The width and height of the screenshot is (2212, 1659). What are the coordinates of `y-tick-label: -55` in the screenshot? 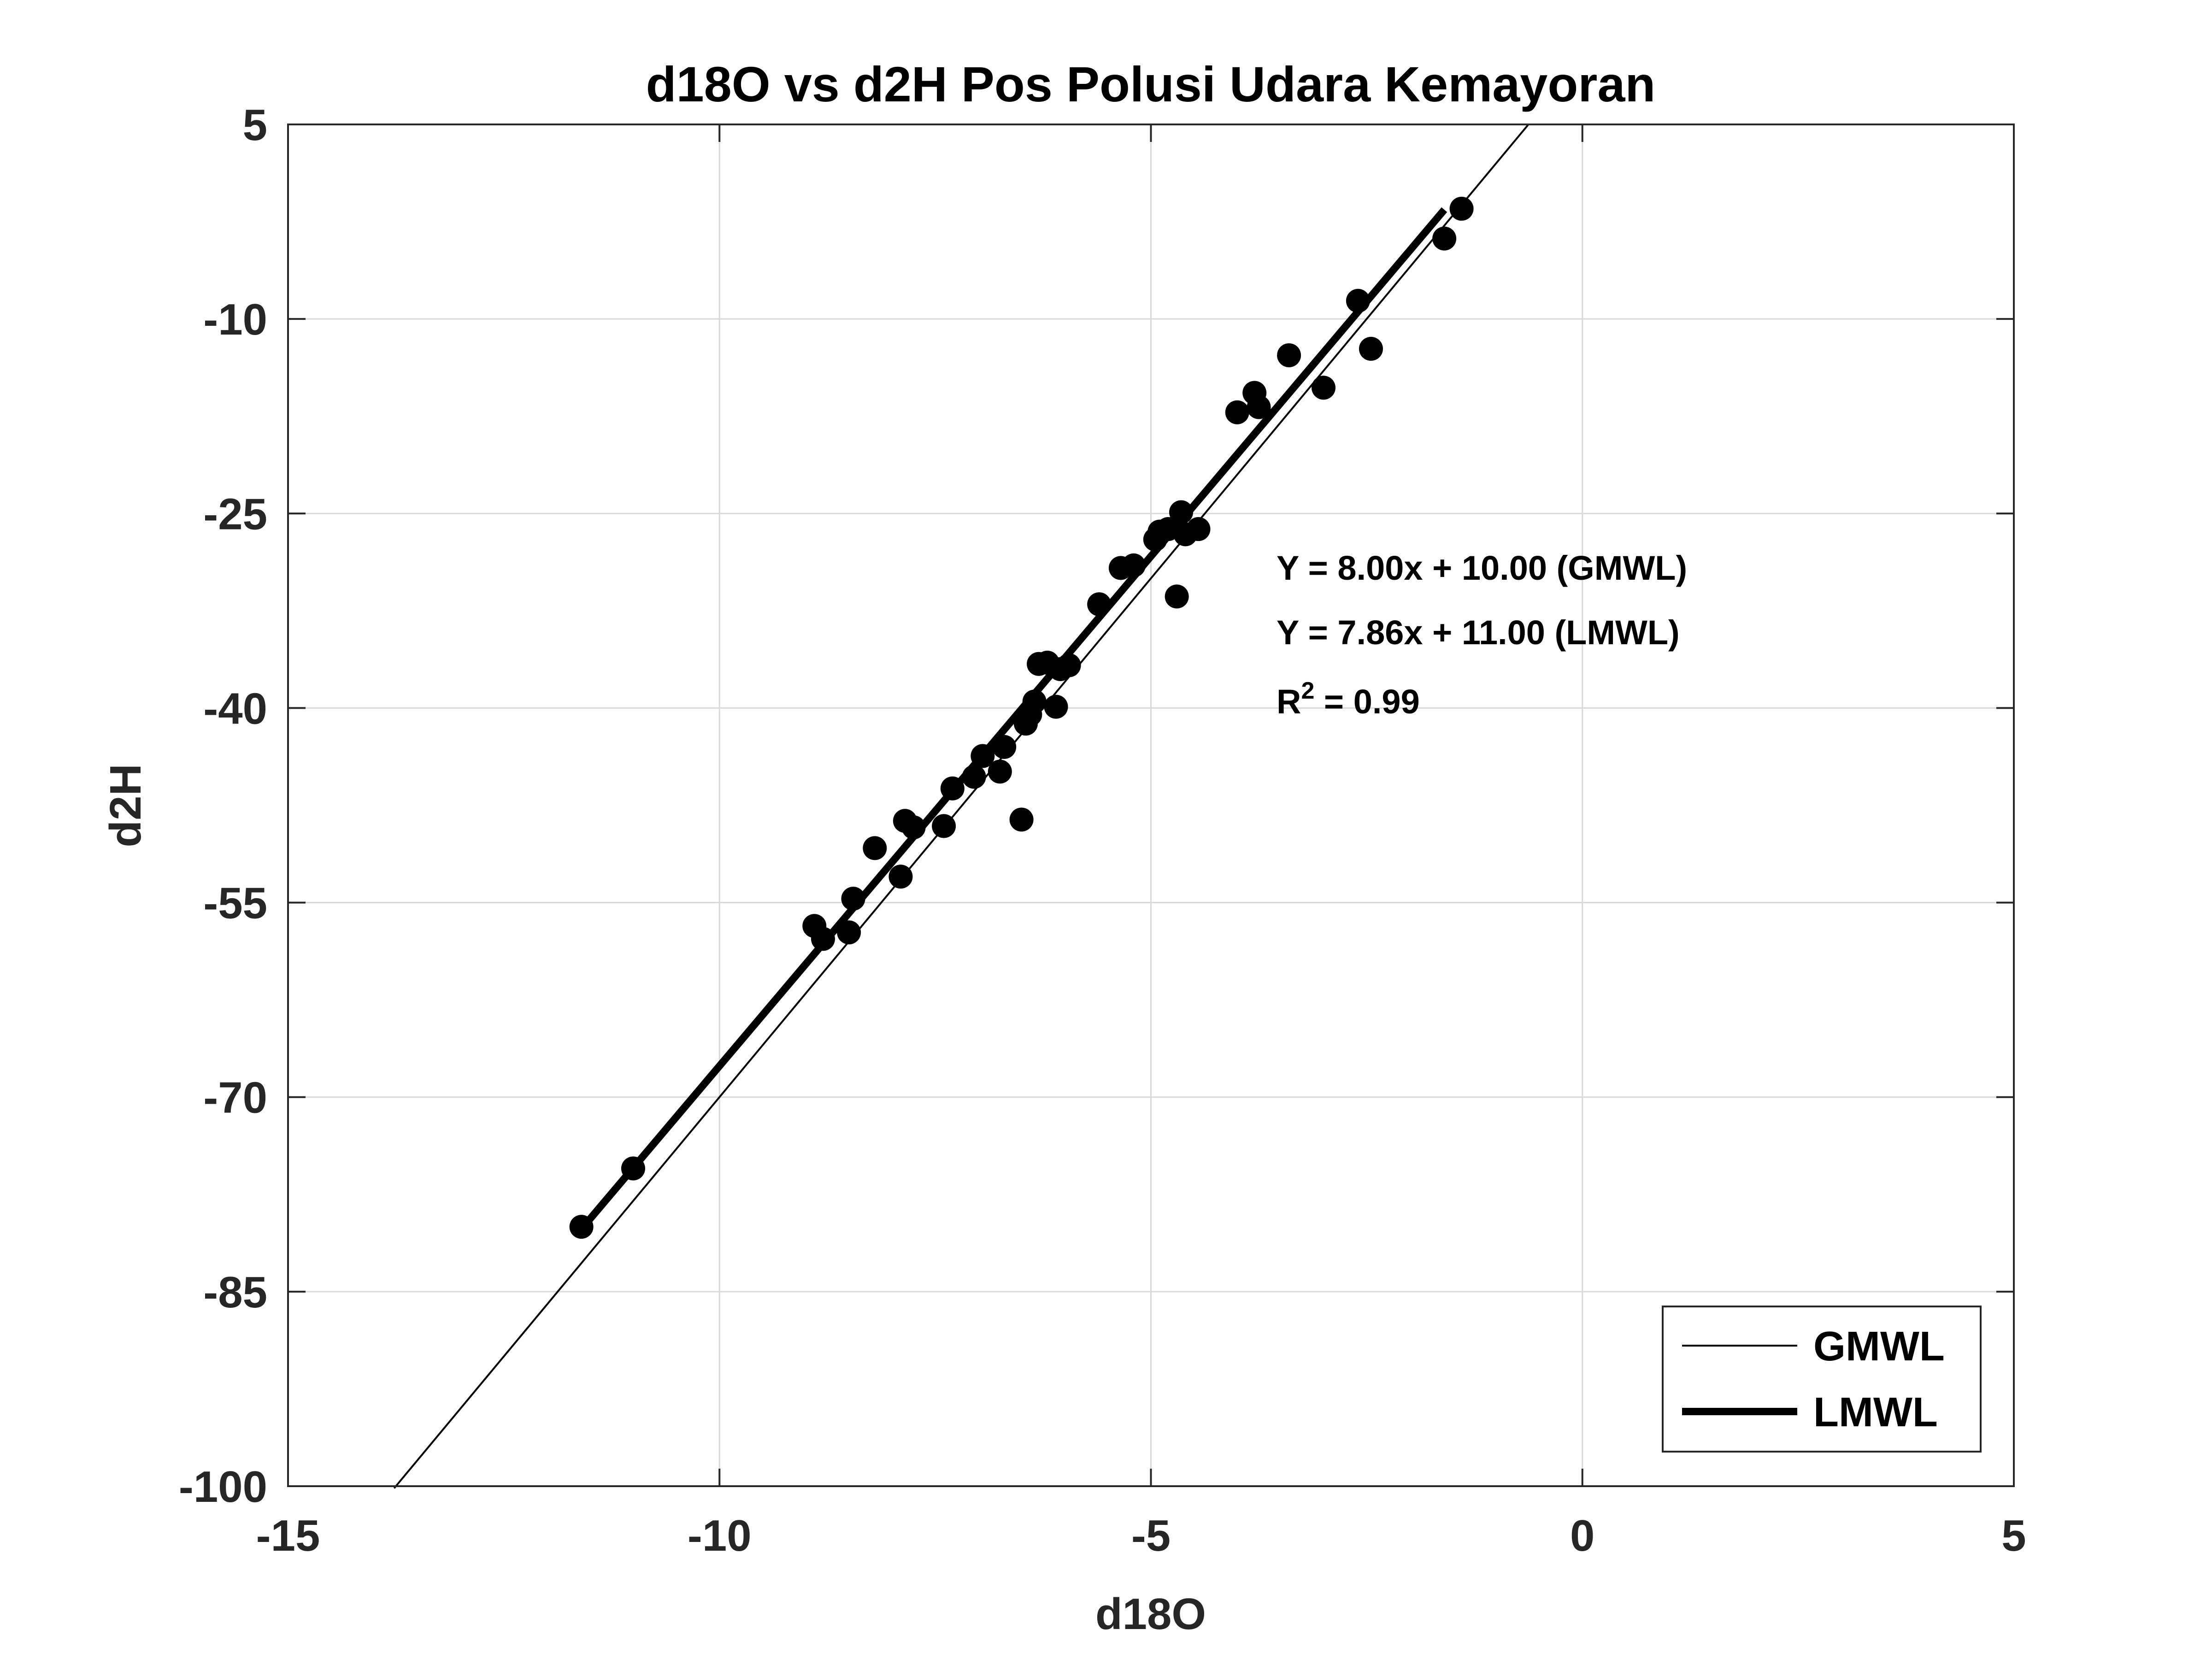 It's located at (235, 903).